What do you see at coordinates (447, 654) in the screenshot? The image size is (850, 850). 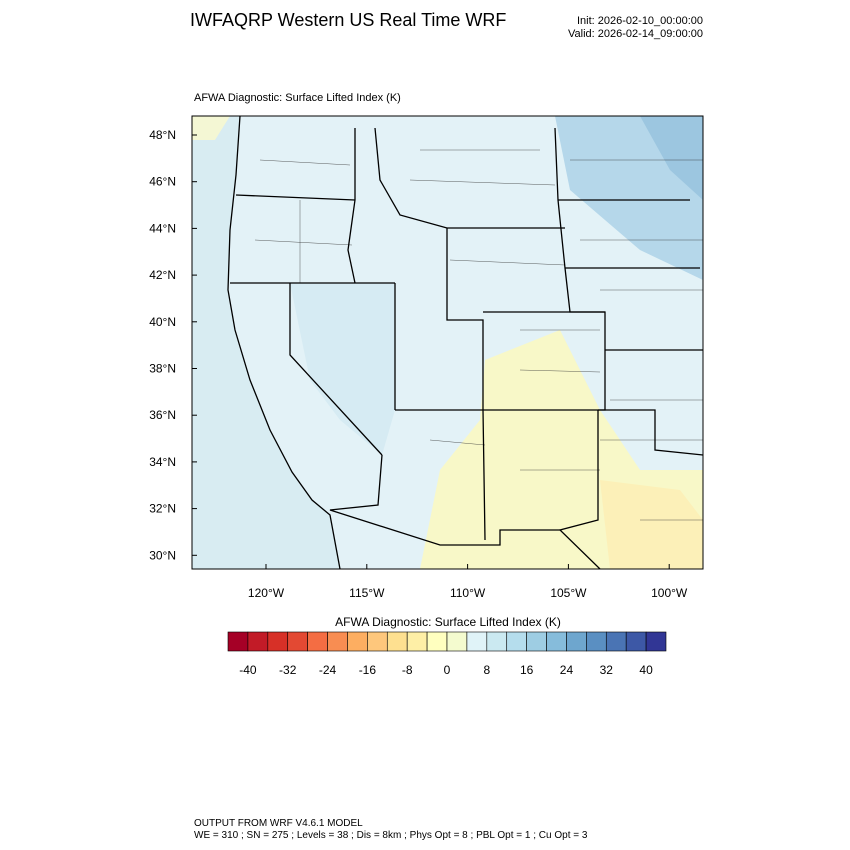 I see `colorbar: -40 -32 -24 -16 -8 0 8 16 24 32 40` at bounding box center [447, 654].